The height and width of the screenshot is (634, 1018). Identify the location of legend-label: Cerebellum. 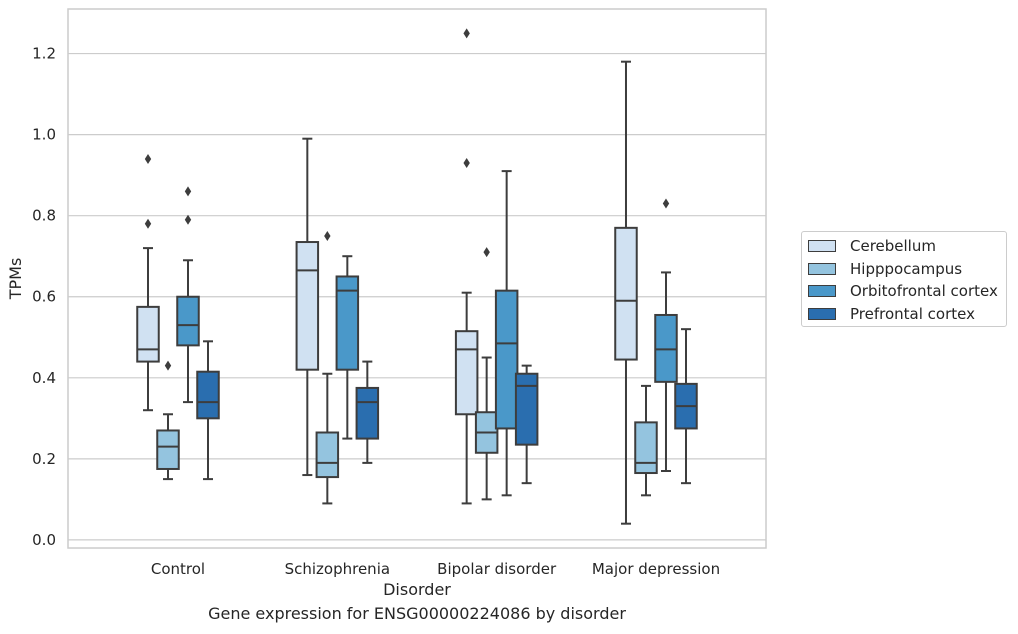
(893, 246).